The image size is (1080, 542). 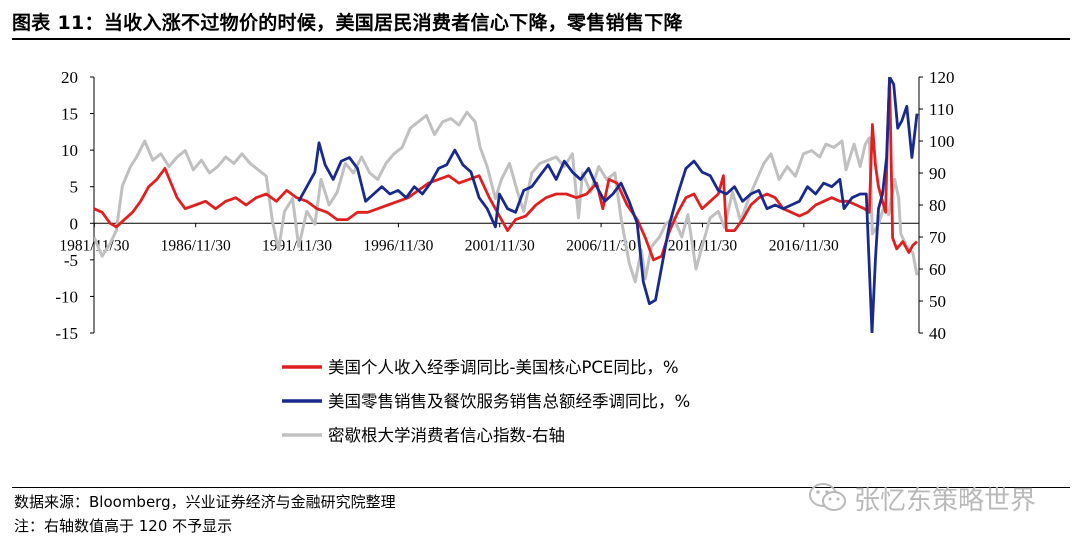 I want to click on watermark-text: 张忆东策略世界, so click(x=945, y=500).